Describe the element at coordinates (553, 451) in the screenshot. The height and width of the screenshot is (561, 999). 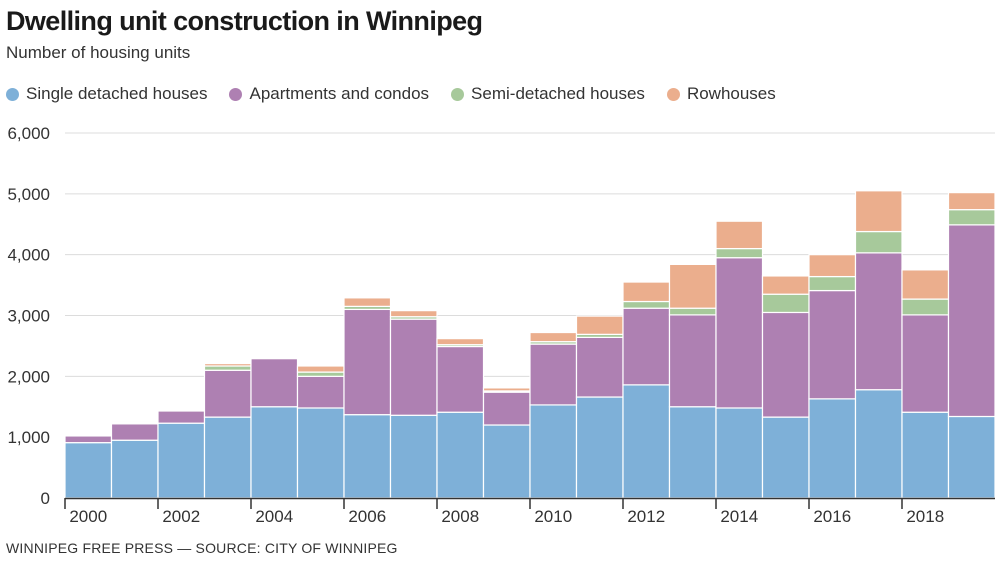
I see `bar-segment-2010-s0` at that location.